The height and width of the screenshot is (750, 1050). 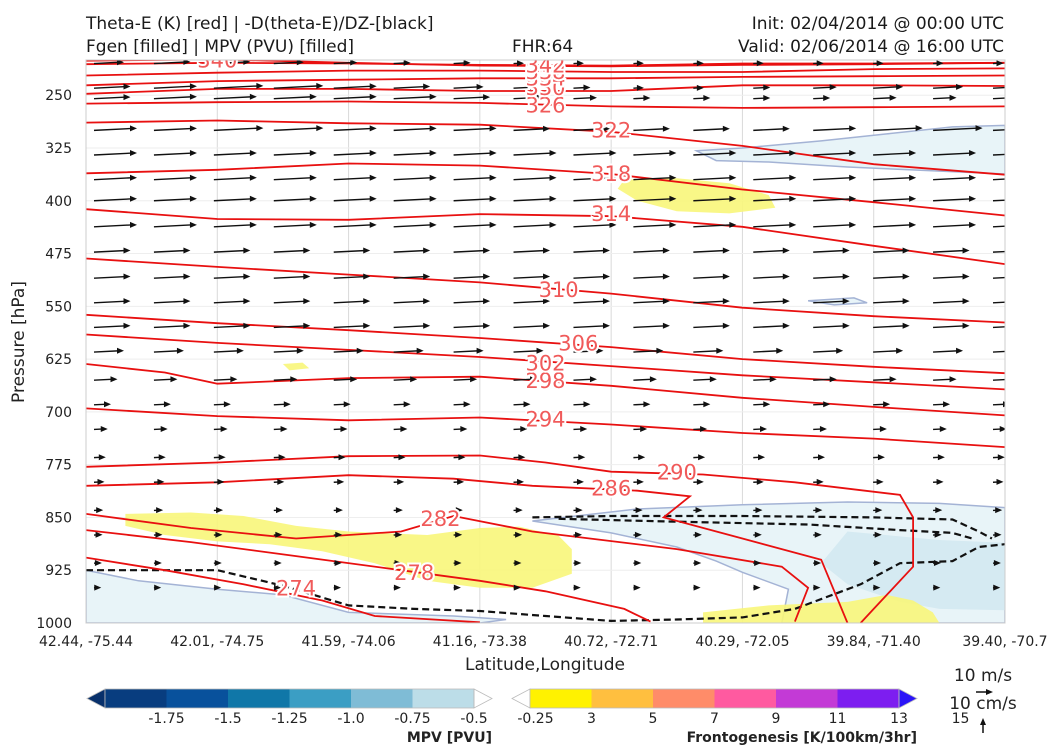 What do you see at coordinates (220, 47) in the screenshot?
I see `title-line-2: Fgen [filled] | MPV (PVU) [filled]` at bounding box center [220, 47].